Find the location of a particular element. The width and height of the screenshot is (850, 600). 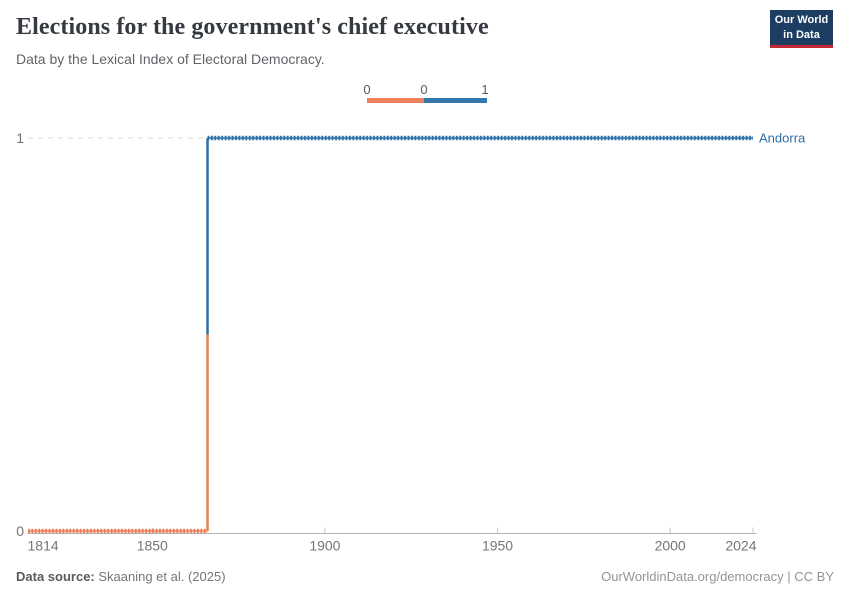

y-tick-label: 0 is located at coordinates (20, 531).